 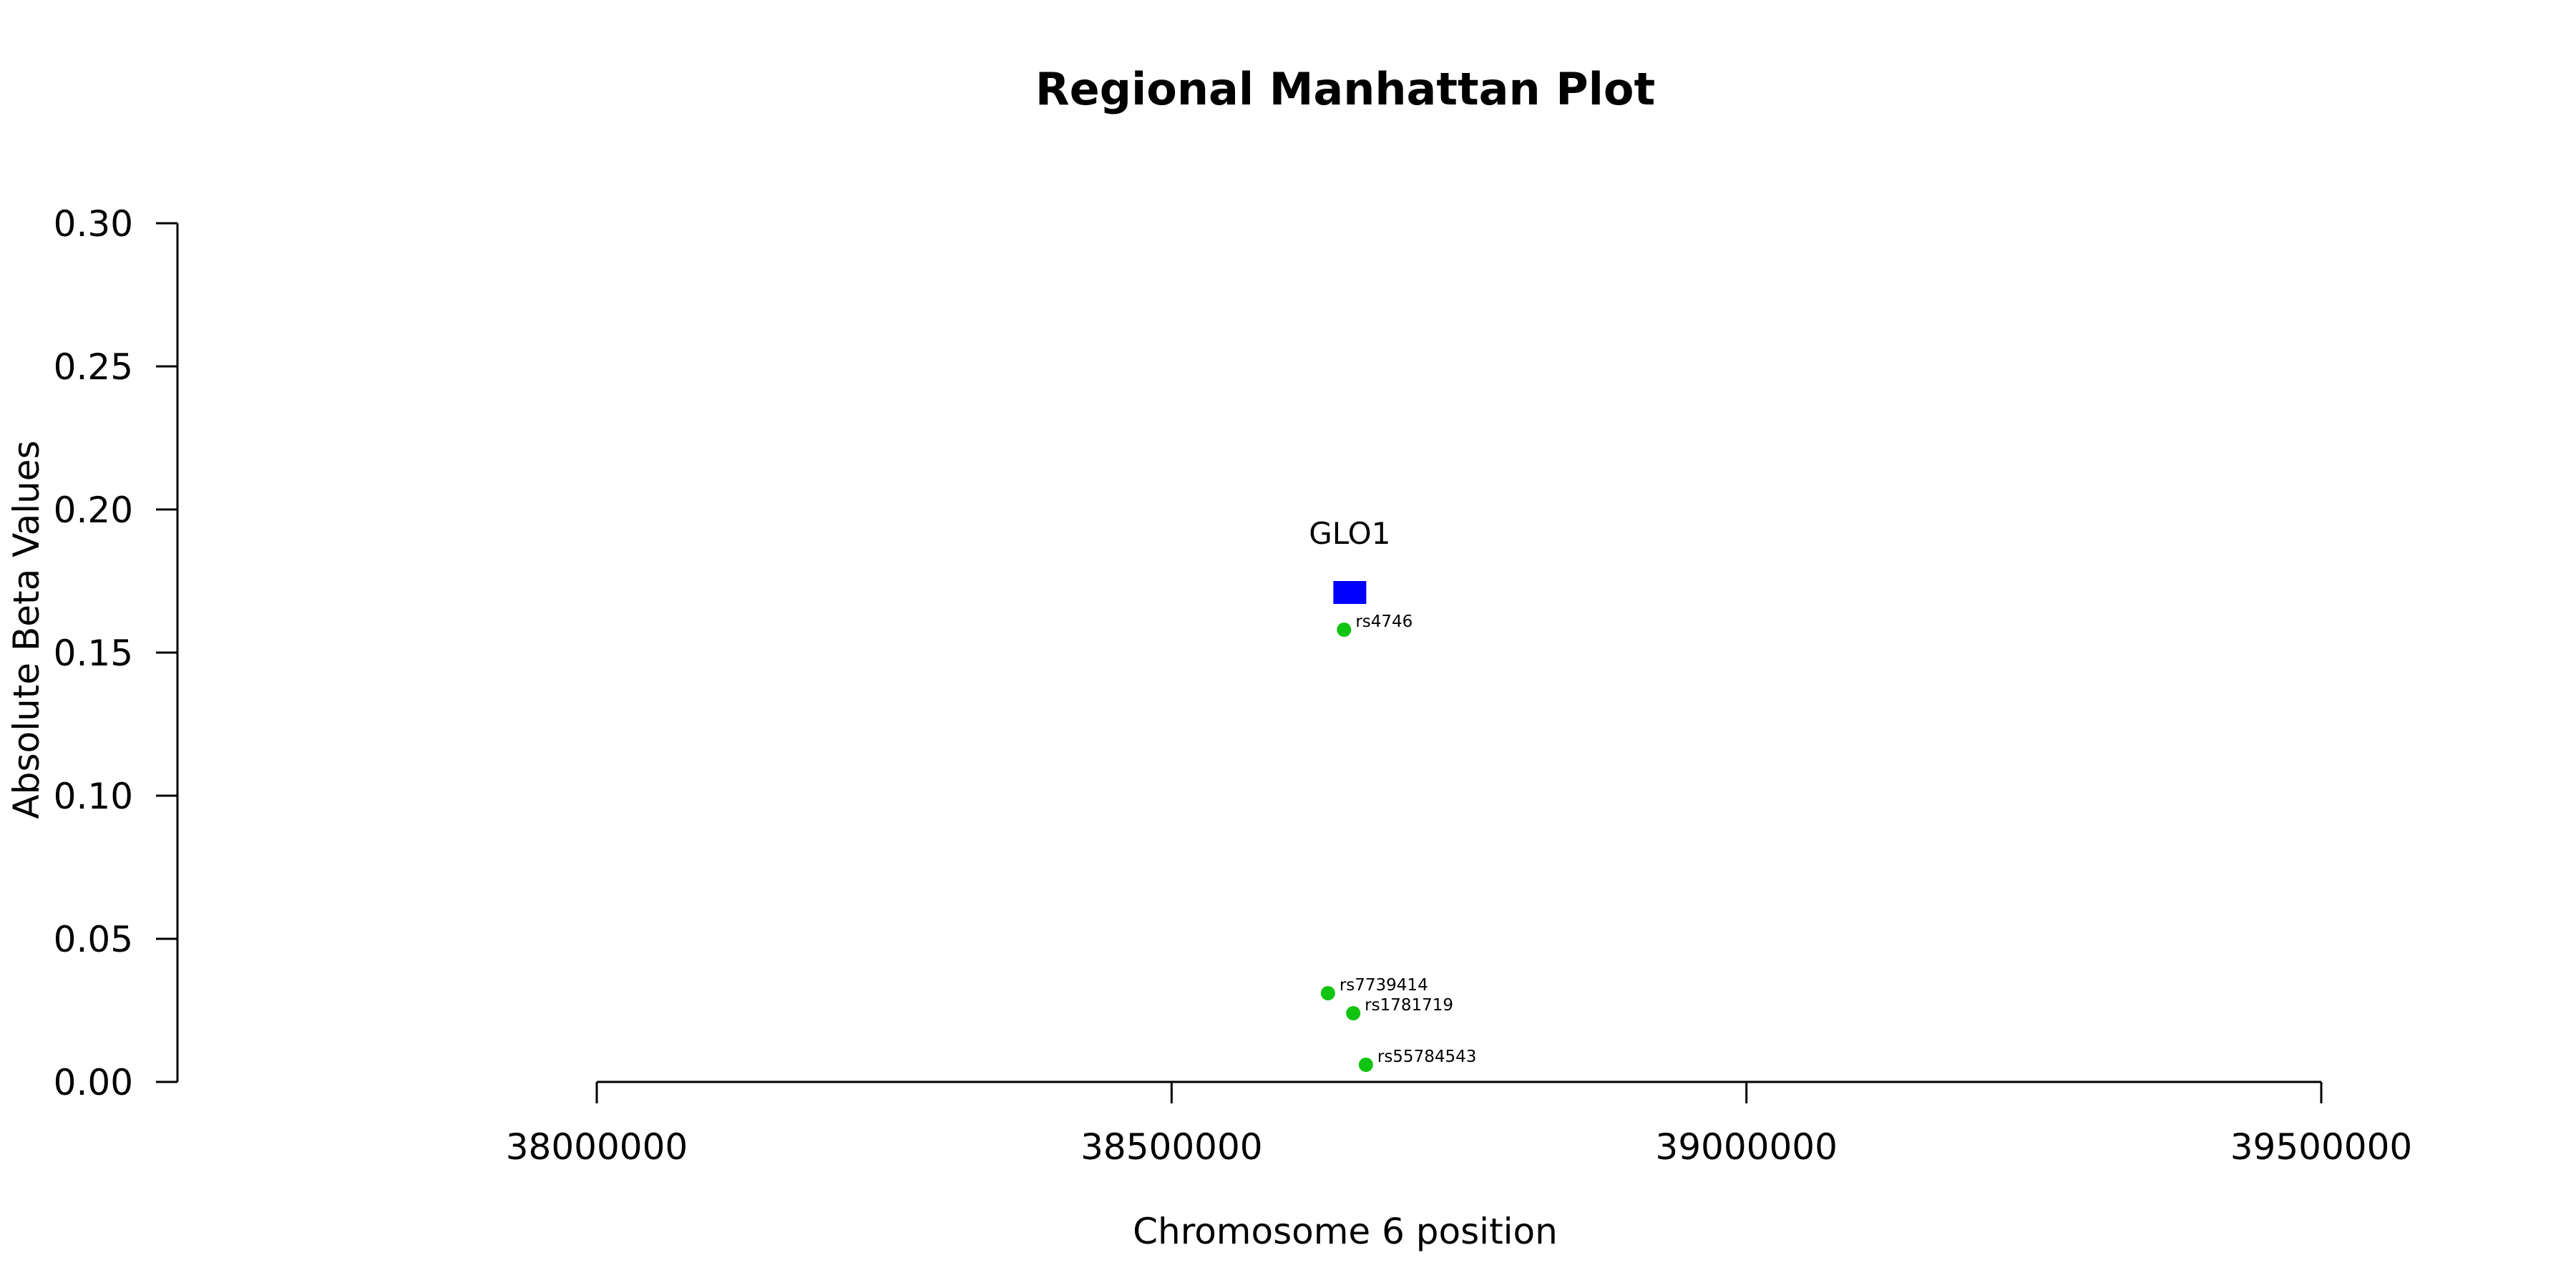 What do you see at coordinates (1459, 1124) in the screenshot?
I see `x-axis: 38000000 38500000 39000000 39500000` at bounding box center [1459, 1124].